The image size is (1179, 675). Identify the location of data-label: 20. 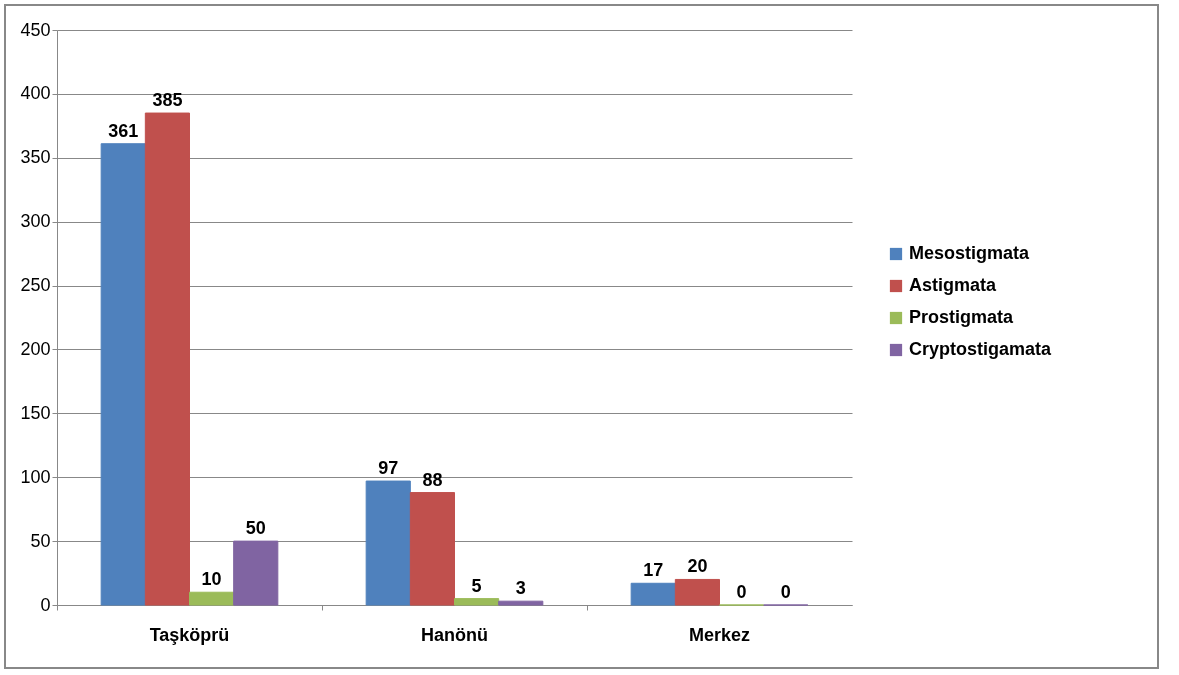
(697, 566).